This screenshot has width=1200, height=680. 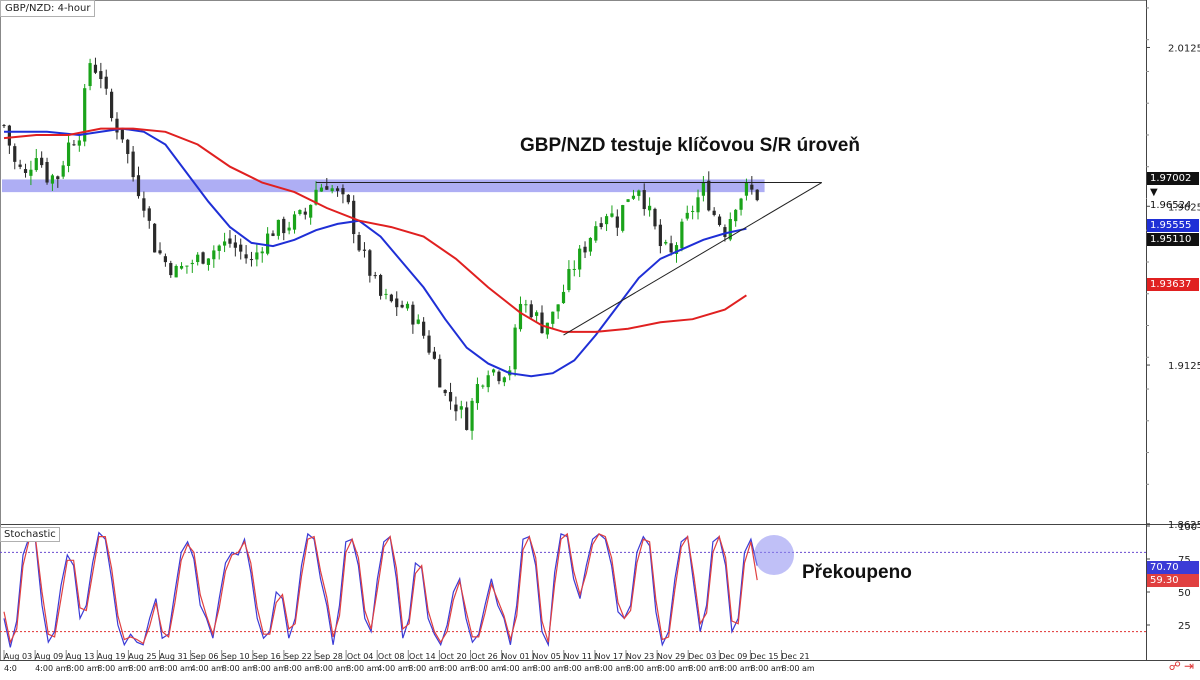 What do you see at coordinates (391, 656) in the screenshot?
I see `date-tick-label: Oct 08` at bounding box center [391, 656].